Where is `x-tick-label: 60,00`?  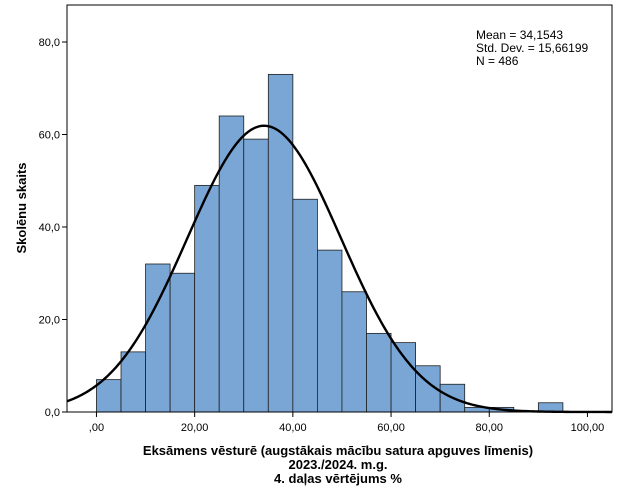
x-tick-label: 60,00 is located at coordinates (391, 428).